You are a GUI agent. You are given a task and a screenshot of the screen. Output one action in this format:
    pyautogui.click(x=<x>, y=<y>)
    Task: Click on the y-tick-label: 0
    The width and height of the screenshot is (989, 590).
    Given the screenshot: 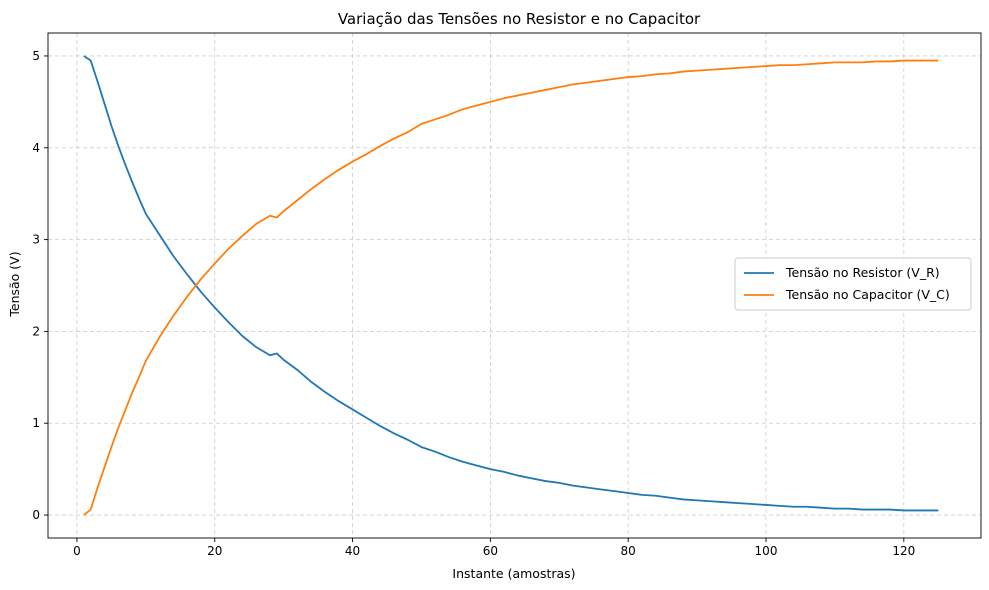 What is the action you would take?
    pyautogui.click(x=36, y=515)
    